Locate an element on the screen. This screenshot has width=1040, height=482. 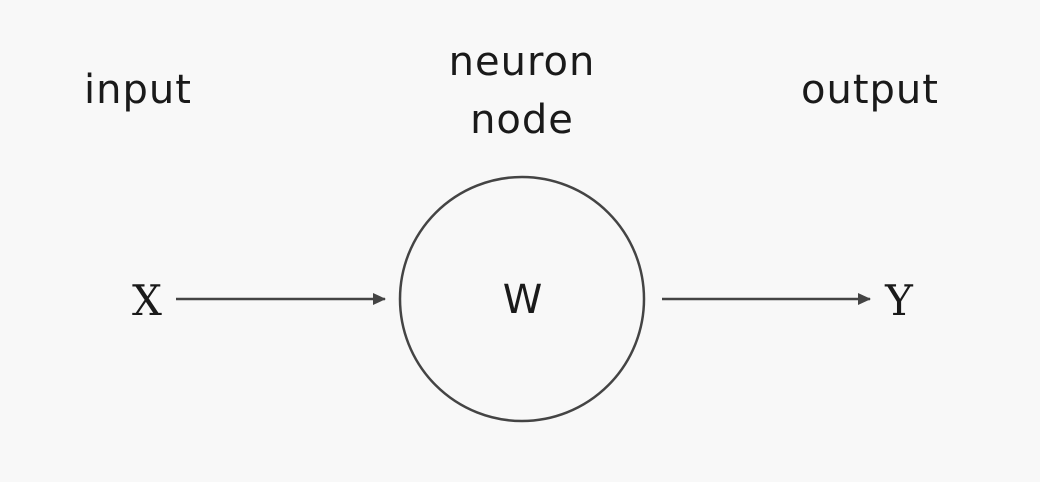
neuron-label-line2: node is located at coordinates (522, 120).